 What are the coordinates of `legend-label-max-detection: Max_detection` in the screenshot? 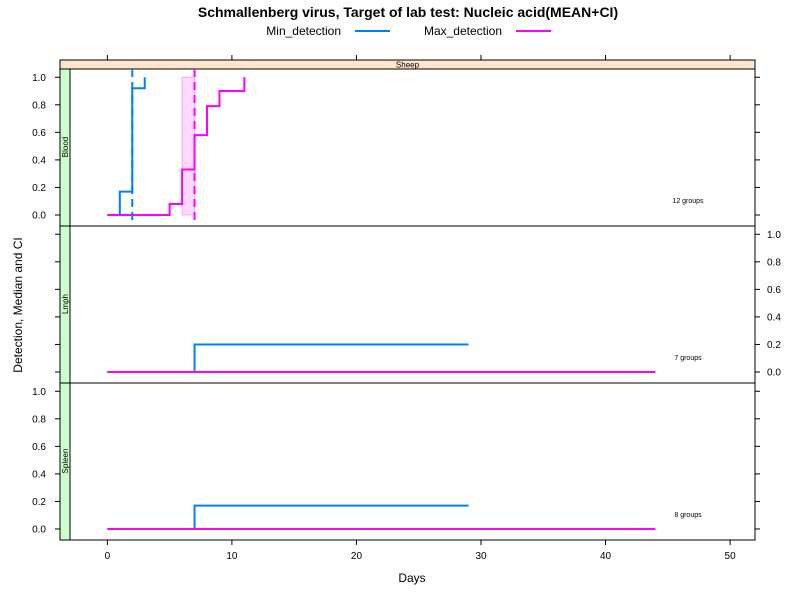 It's located at (463, 31).